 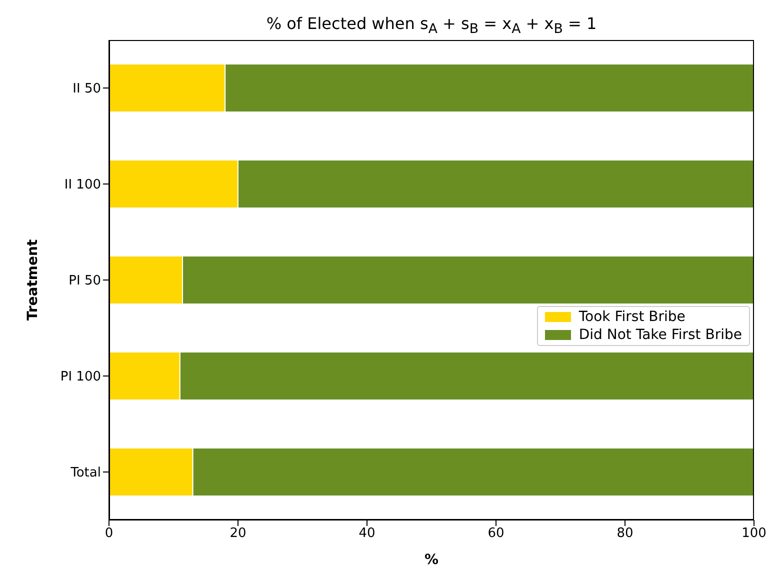 I want to click on y-tick-label: II 100, so click(x=82, y=185).